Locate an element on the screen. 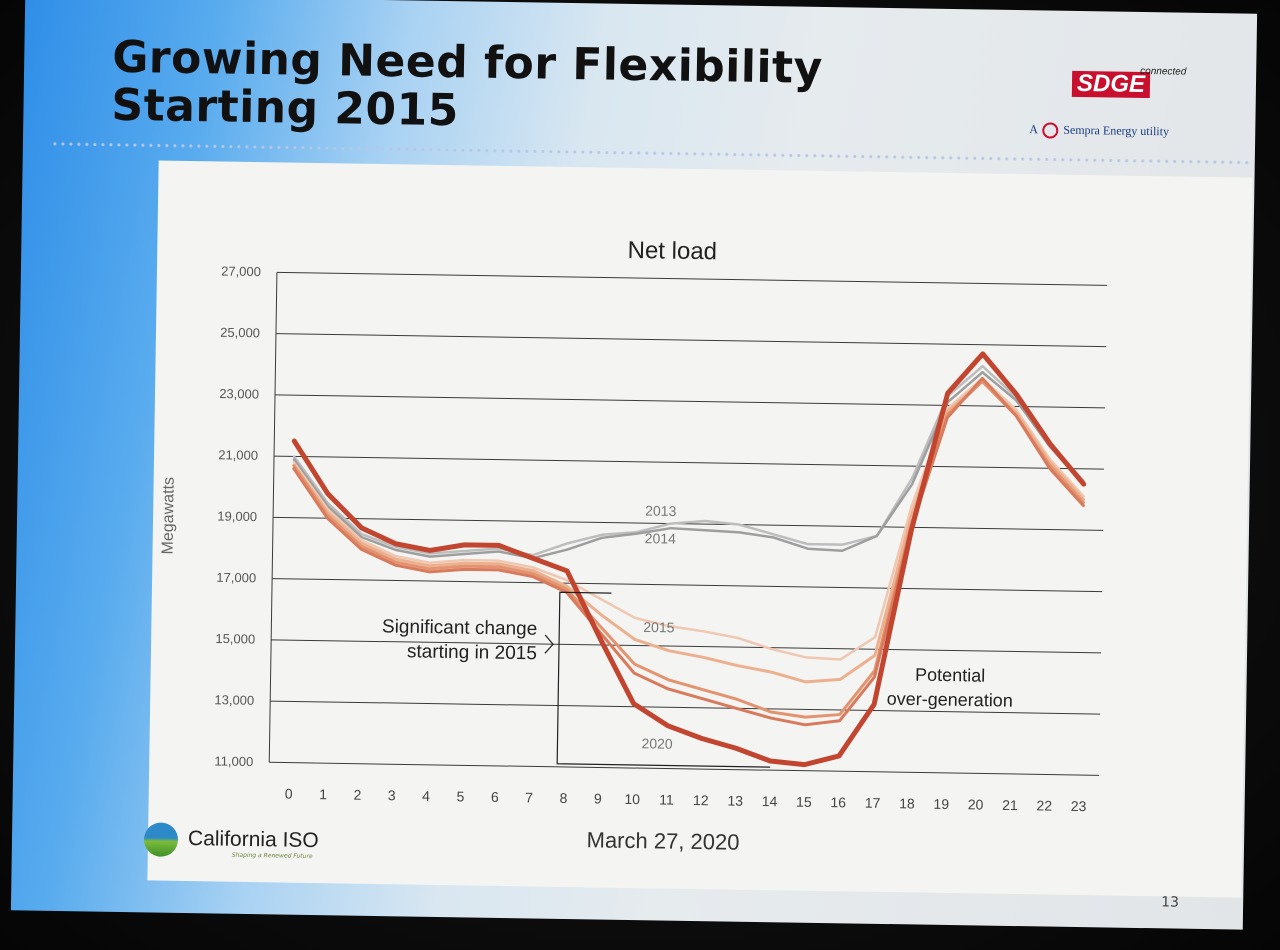 Image resolution: width=1280 pixels, height=950 pixels. california-iso-logo: California ISO Shaping a Renewed Future is located at coordinates (247, 837).